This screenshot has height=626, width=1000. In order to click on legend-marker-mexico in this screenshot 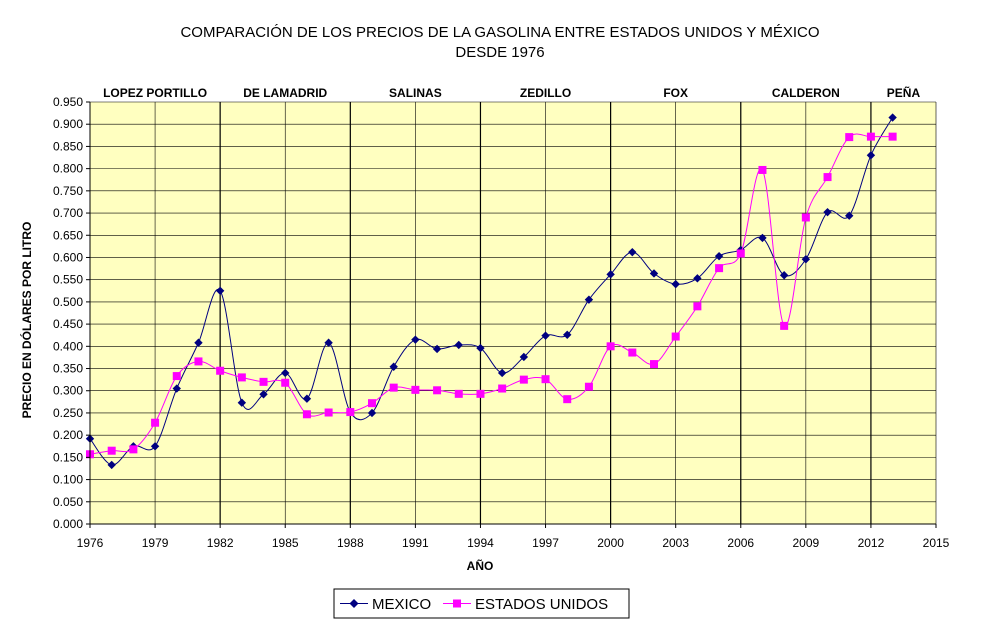, I will do `click(354, 603)`.